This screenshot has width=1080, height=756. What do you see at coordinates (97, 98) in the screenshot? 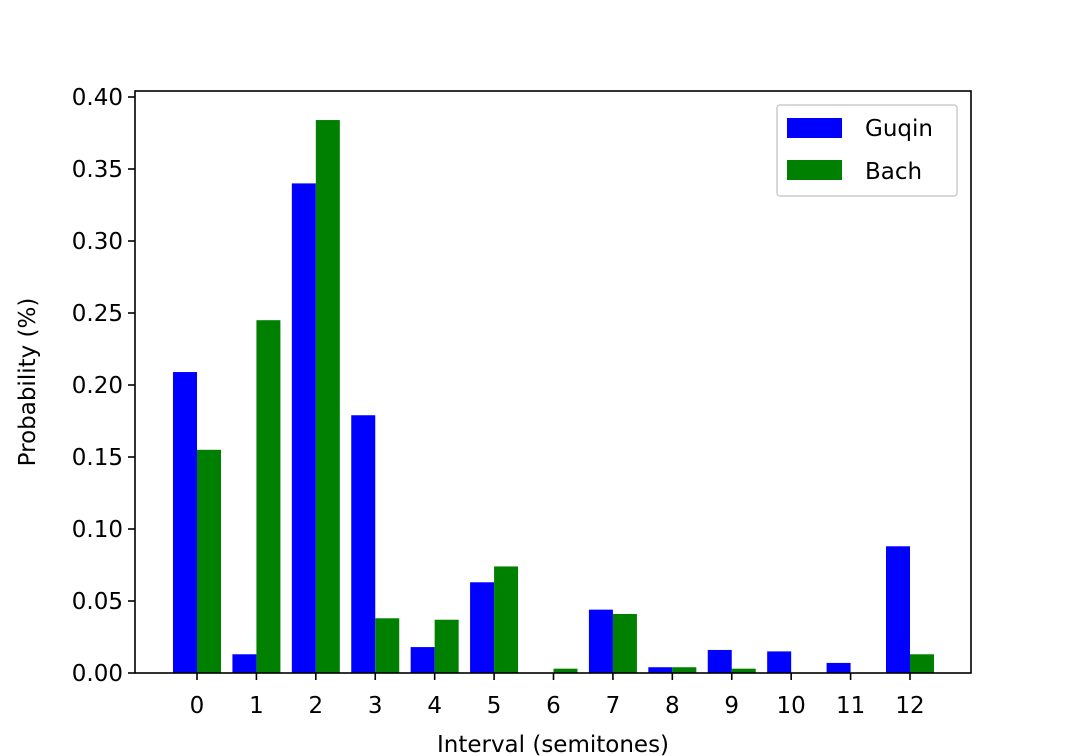
I see `y-tick-label: 0.40` at bounding box center [97, 98].